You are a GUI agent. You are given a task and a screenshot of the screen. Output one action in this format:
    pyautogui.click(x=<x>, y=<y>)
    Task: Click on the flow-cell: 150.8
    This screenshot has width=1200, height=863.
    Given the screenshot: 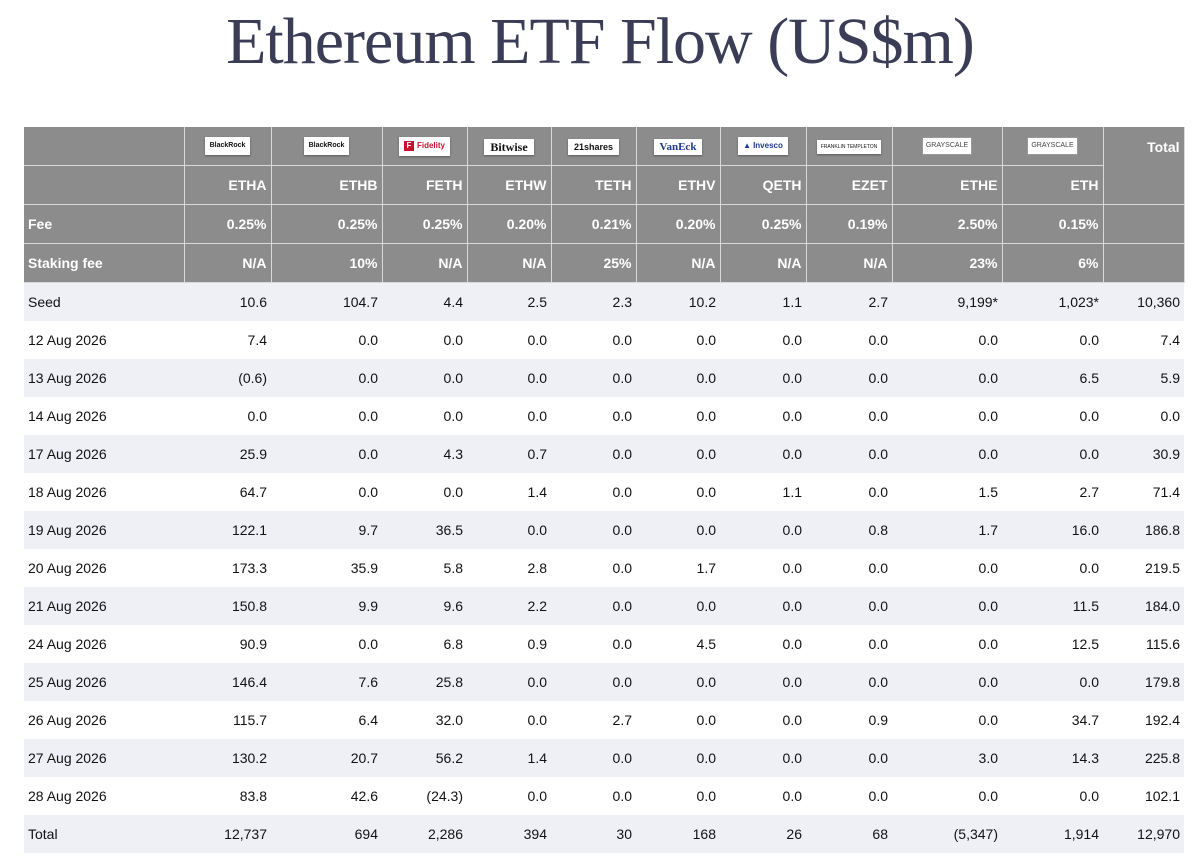 What is the action you would take?
    pyautogui.click(x=227, y=606)
    